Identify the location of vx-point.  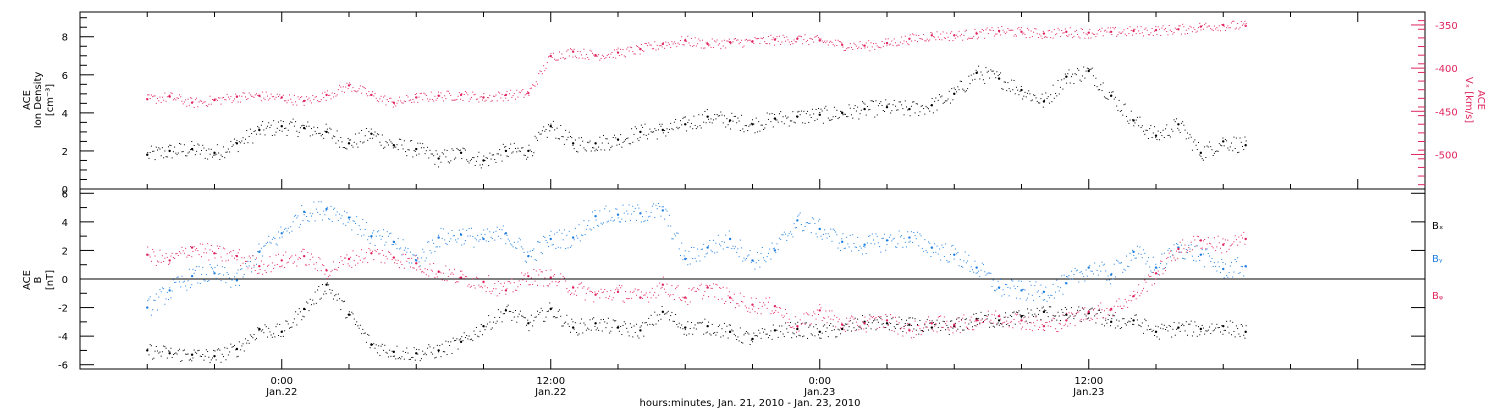
(618, 52).